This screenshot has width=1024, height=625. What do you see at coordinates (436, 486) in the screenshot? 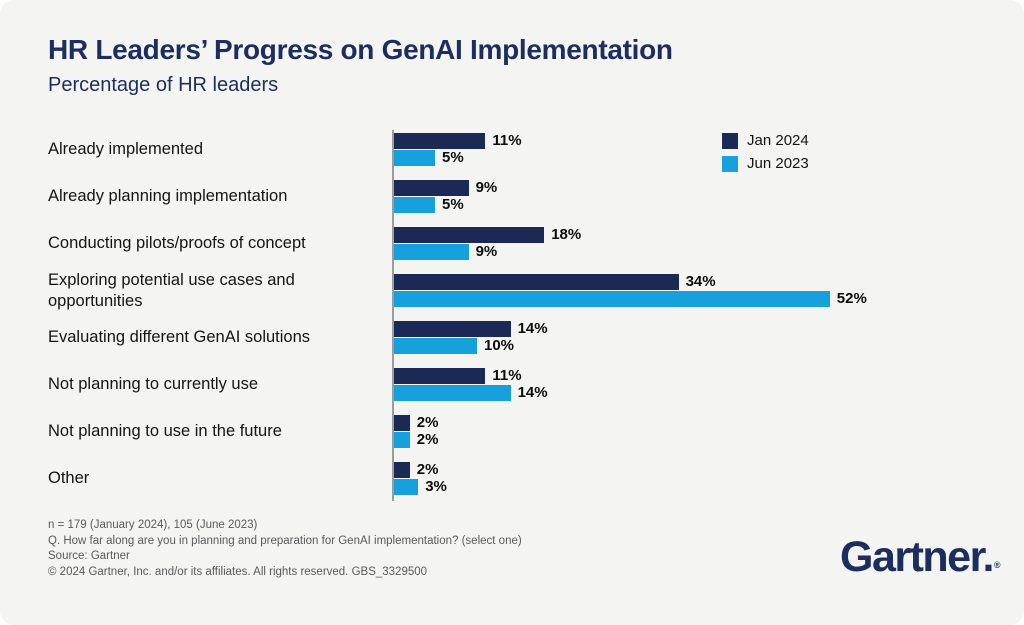
I see `value-label: 3%` at bounding box center [436, 486].